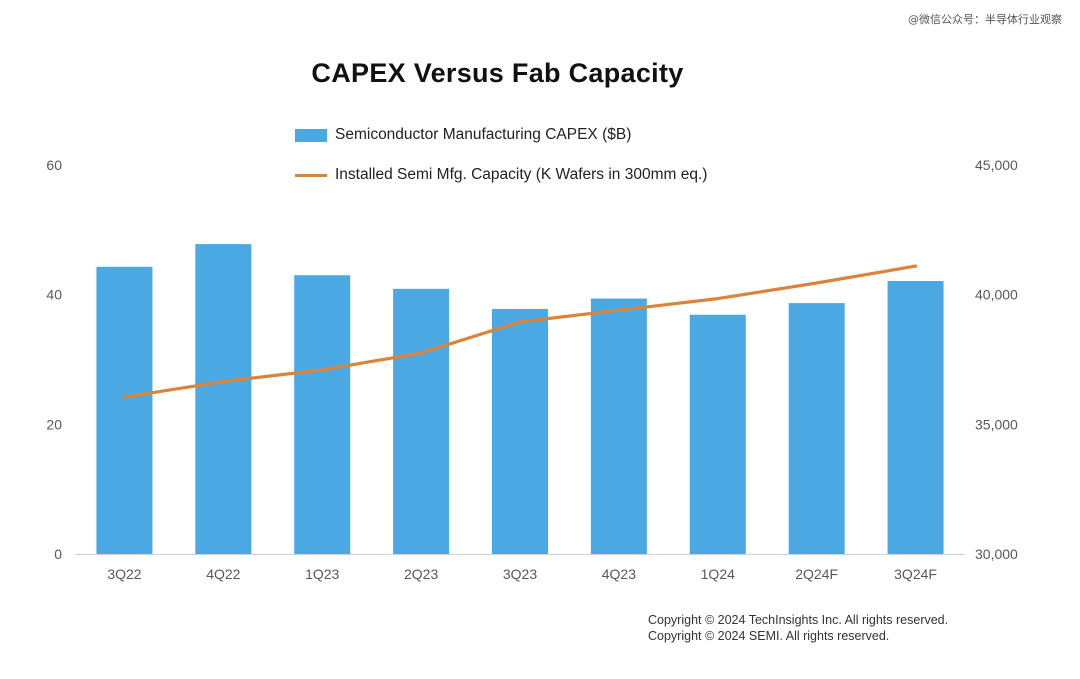  What do you see at coordinates (718, 574) in the screenshot?
I see `x-tick-label: 1Q24` at bounding box center [718, 574].